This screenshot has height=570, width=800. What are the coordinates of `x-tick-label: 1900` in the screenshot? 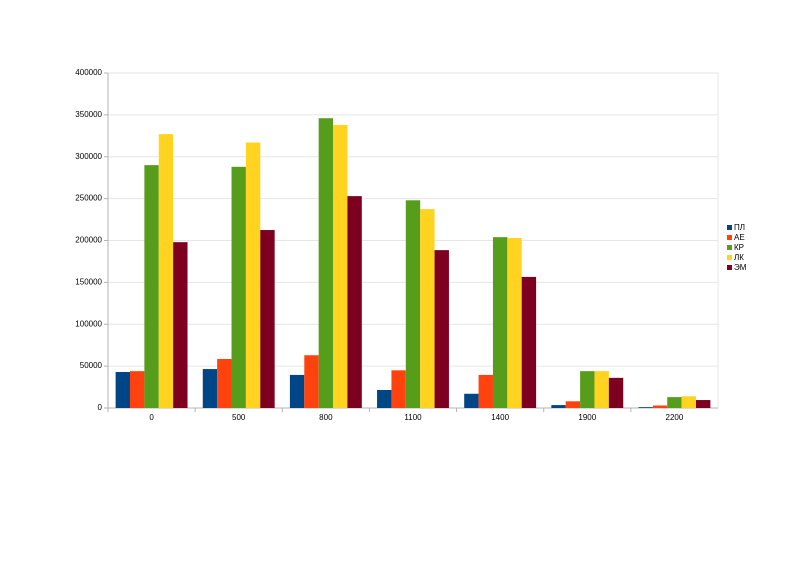 It's located at (587, 417).